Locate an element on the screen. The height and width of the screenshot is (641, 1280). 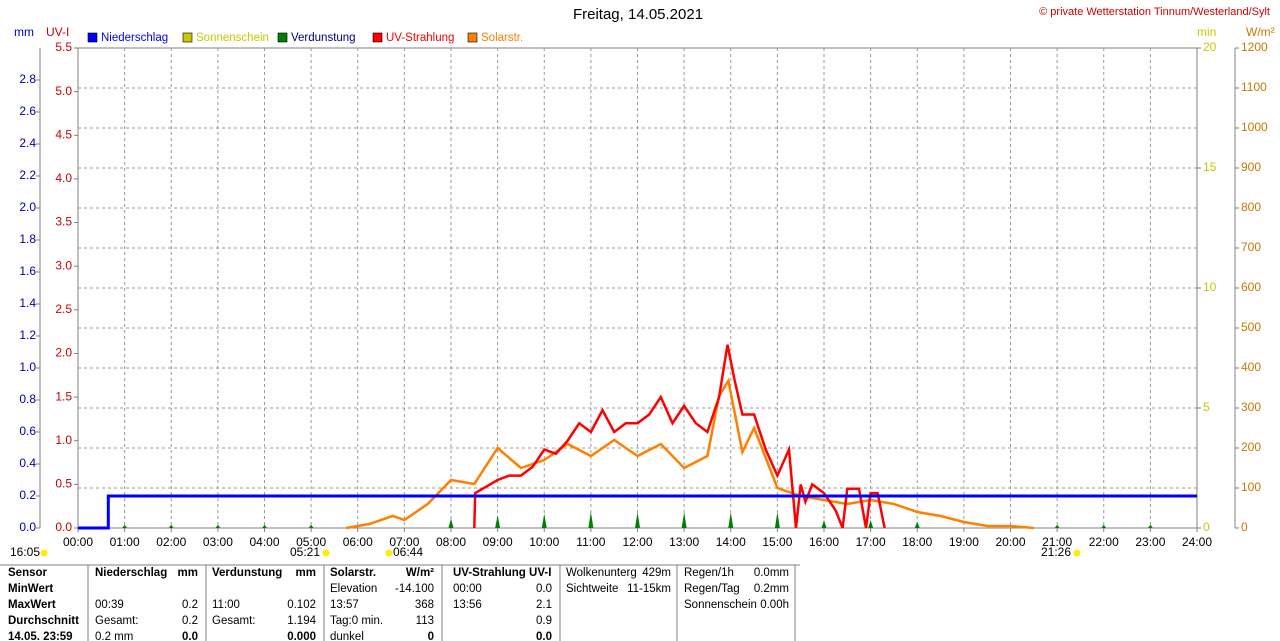
y-tick-label: 0.2 is located at coordinates (27, 495).